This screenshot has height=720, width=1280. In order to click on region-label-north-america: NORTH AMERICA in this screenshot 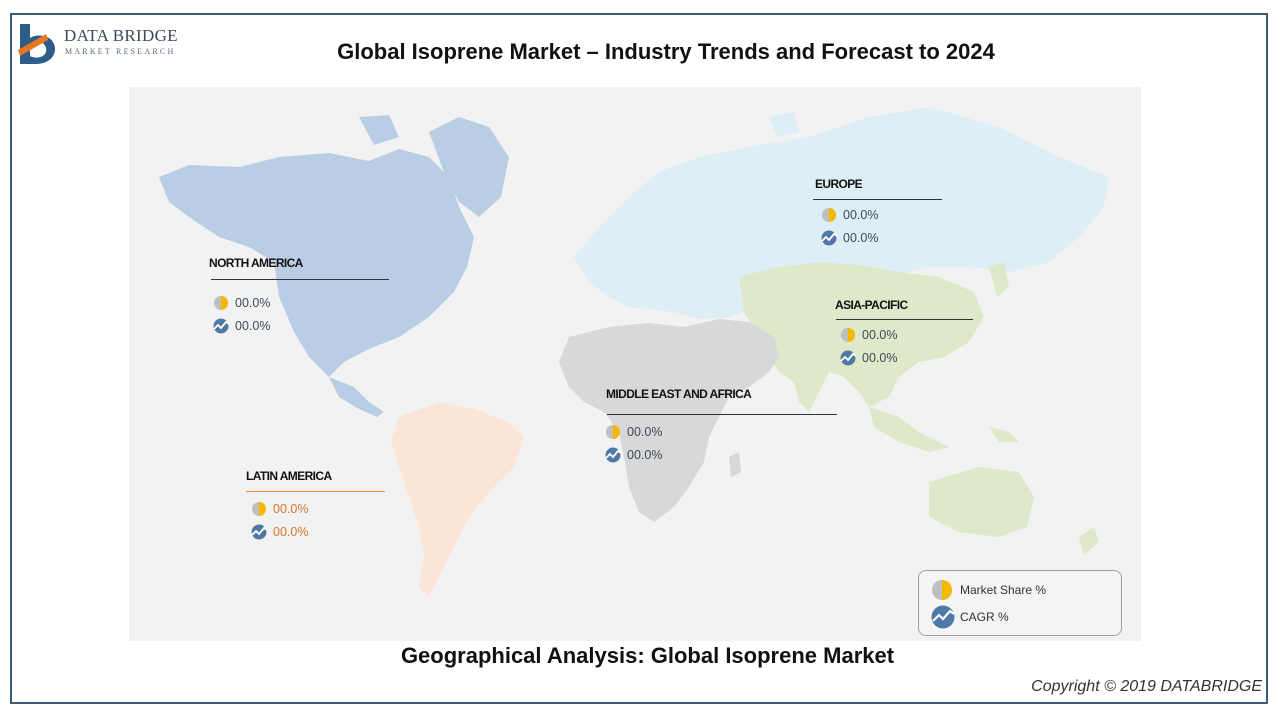, I will do `click(256, 263)`.